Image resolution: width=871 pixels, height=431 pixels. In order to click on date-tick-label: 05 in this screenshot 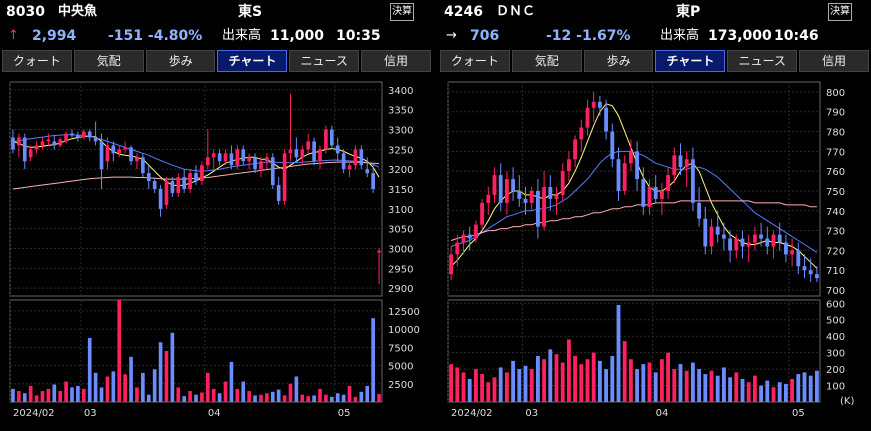, I will do `click(344, 413)`.